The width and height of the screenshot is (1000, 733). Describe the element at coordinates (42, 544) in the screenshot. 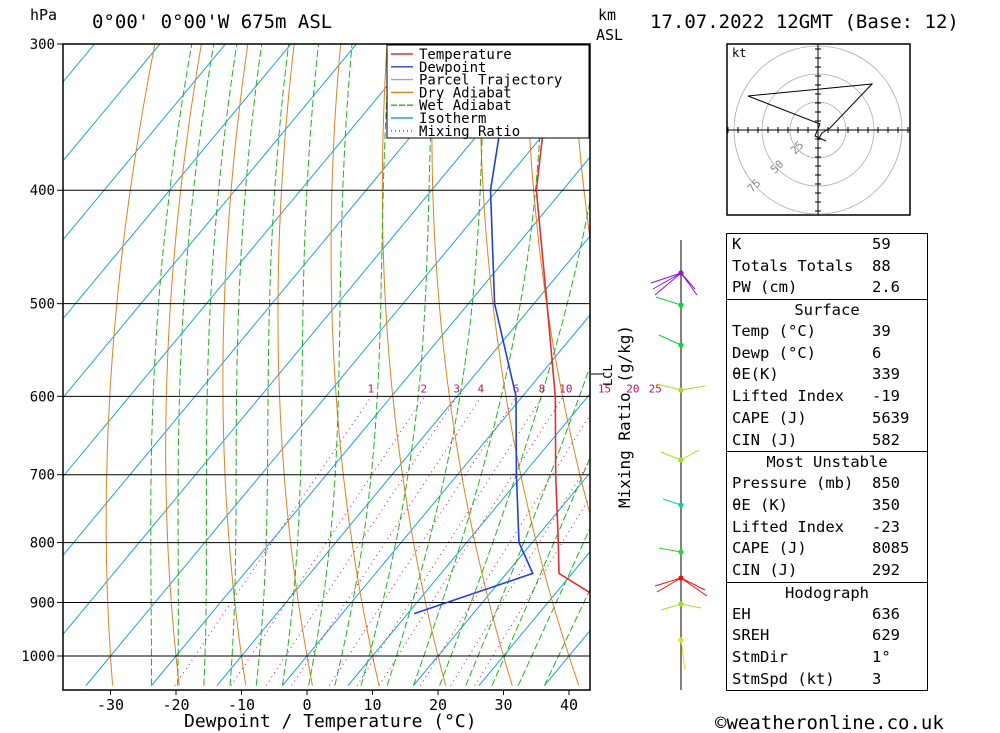

I see `pressure-tick-label: 800` at that location.